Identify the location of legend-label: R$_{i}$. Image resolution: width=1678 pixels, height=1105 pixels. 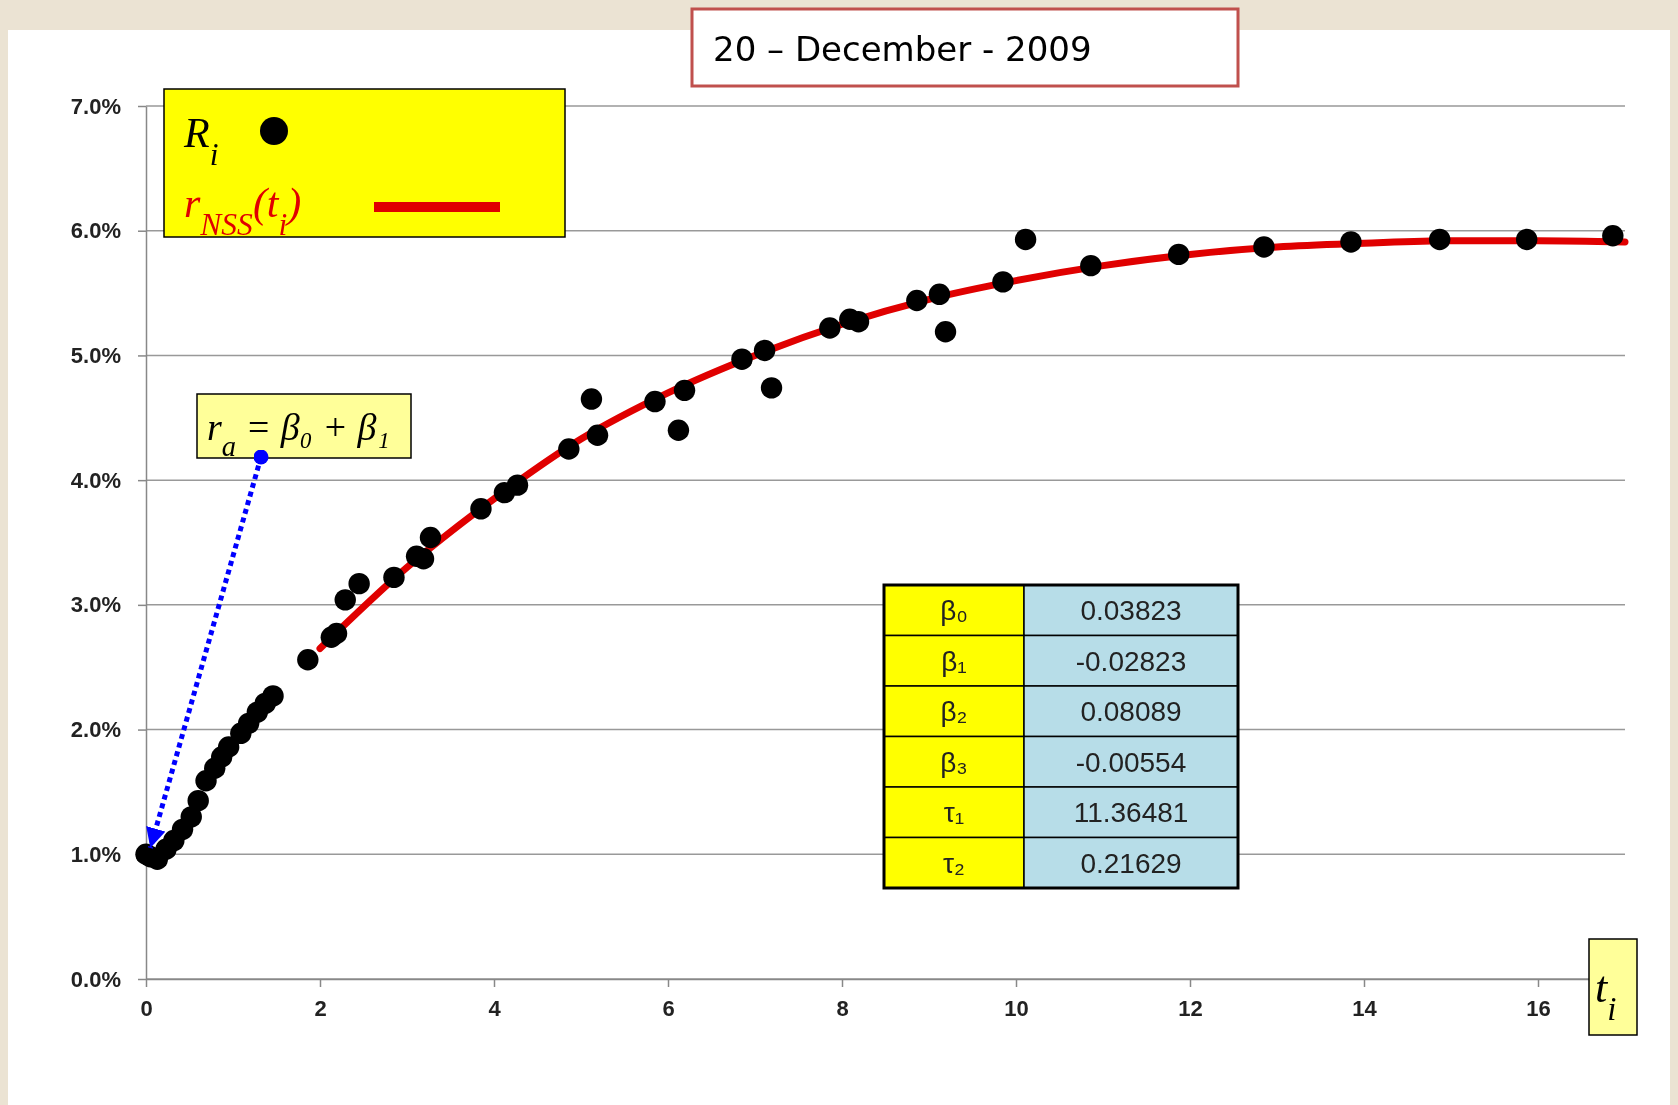
(201, 141).